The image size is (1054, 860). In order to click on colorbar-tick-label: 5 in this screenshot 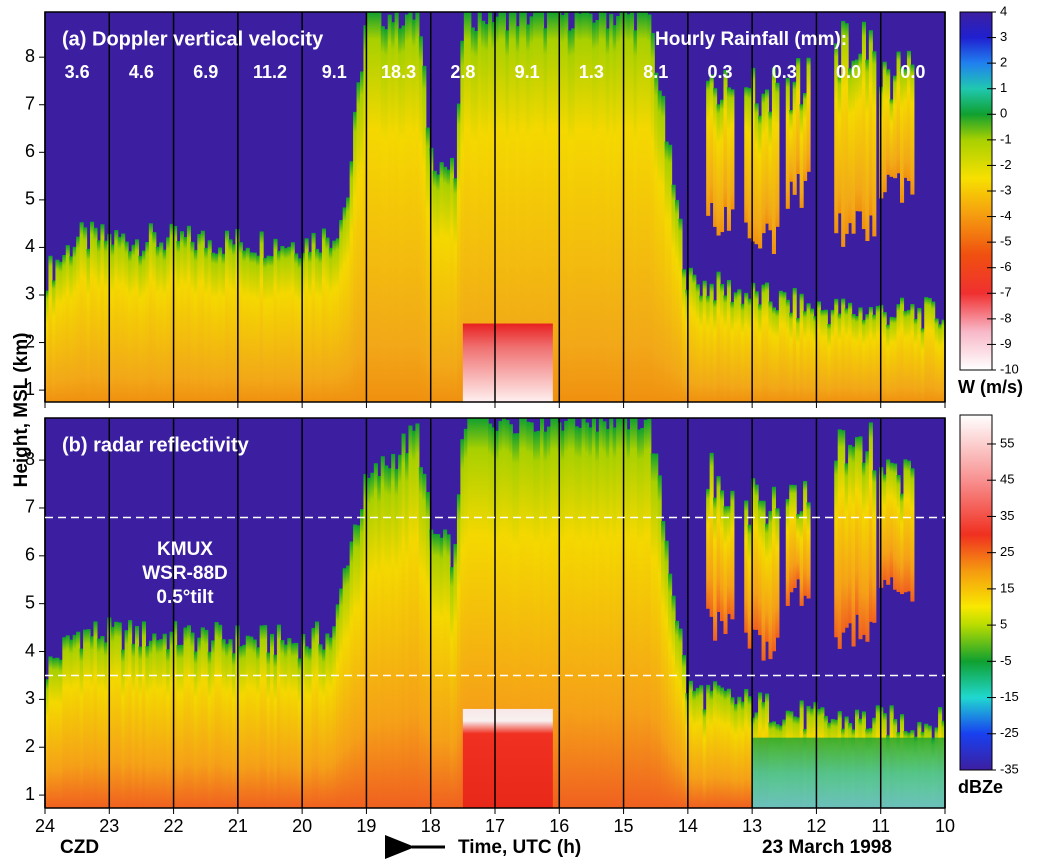, I will do `click(1003, 624)`.